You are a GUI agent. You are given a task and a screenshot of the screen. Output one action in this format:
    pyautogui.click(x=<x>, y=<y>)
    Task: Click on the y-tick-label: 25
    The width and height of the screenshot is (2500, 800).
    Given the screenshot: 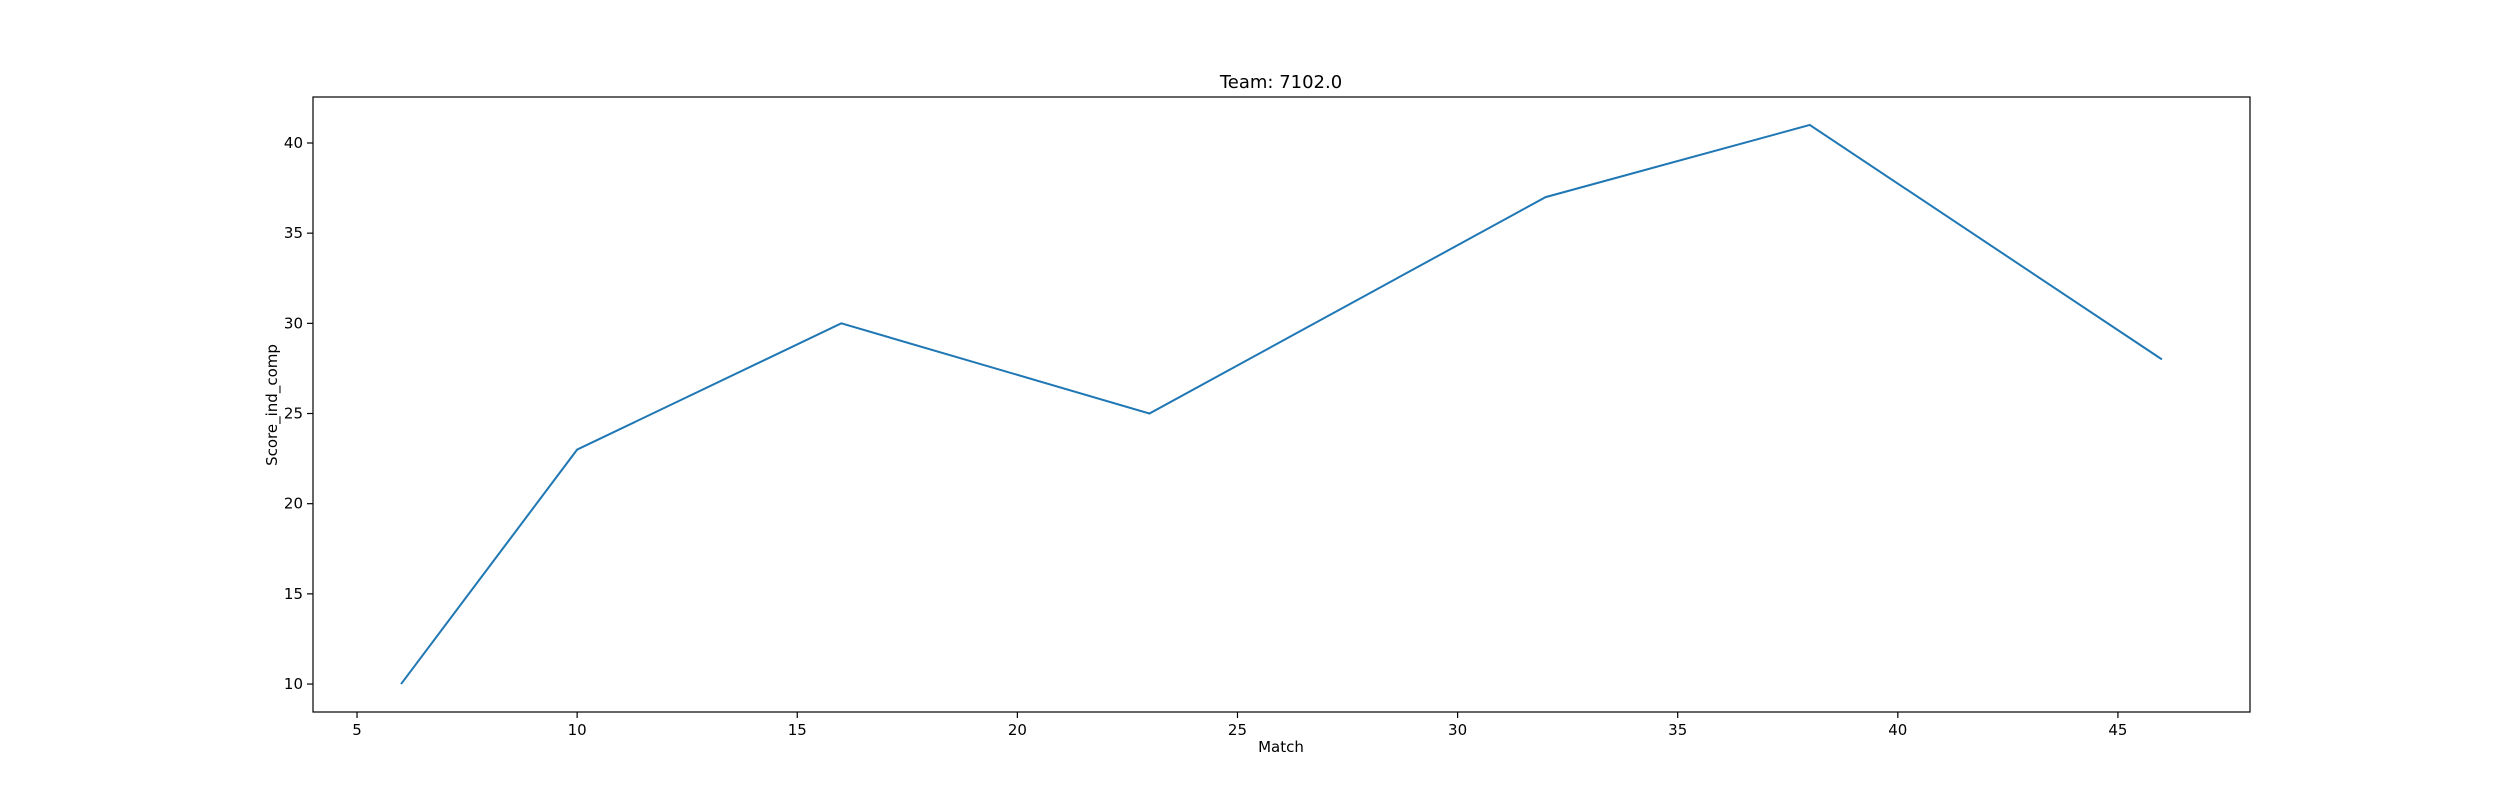 What is the action you would take?
    pyautogui.click(x=293, y=414)
    